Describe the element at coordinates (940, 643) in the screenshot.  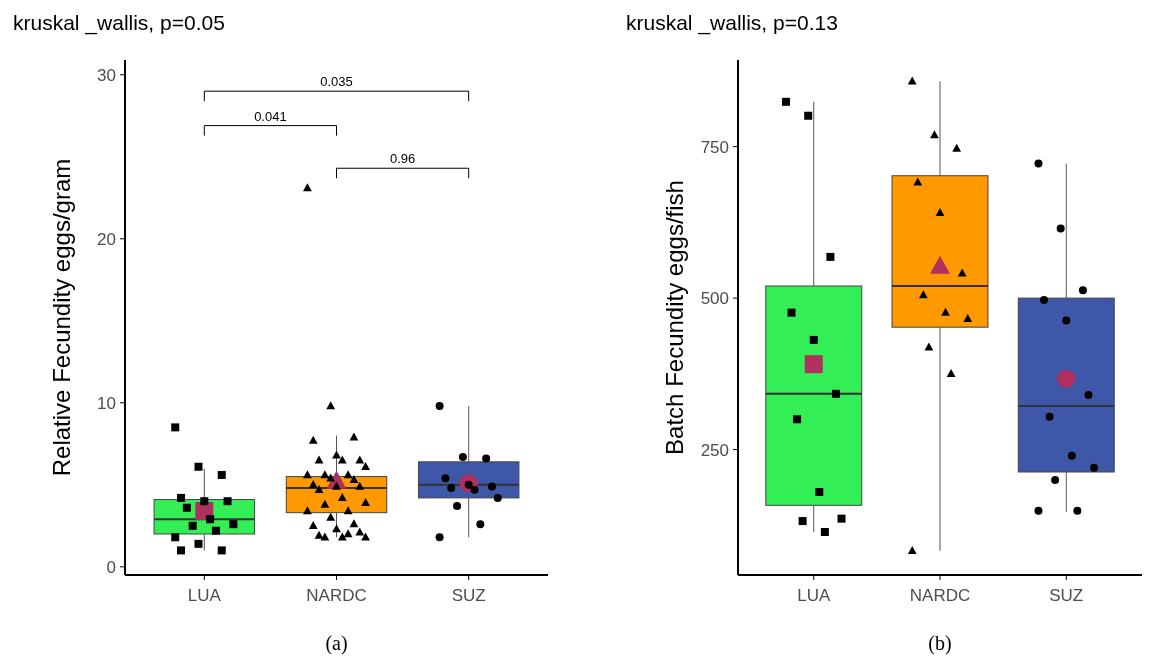
I see `text: (b)` at that location.